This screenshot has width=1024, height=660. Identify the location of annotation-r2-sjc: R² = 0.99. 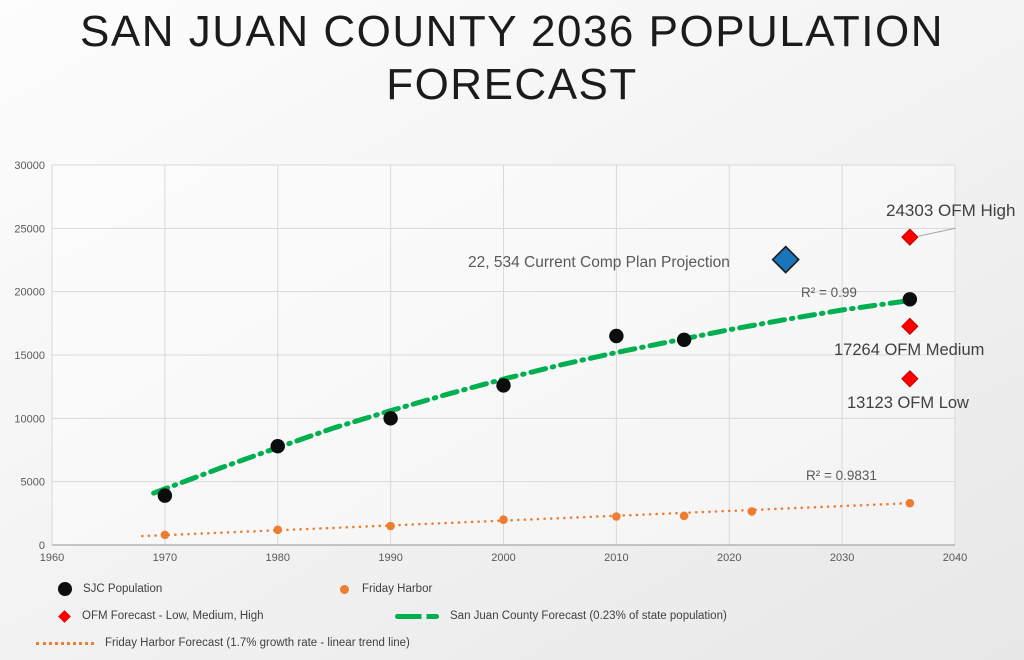
(829, 292).